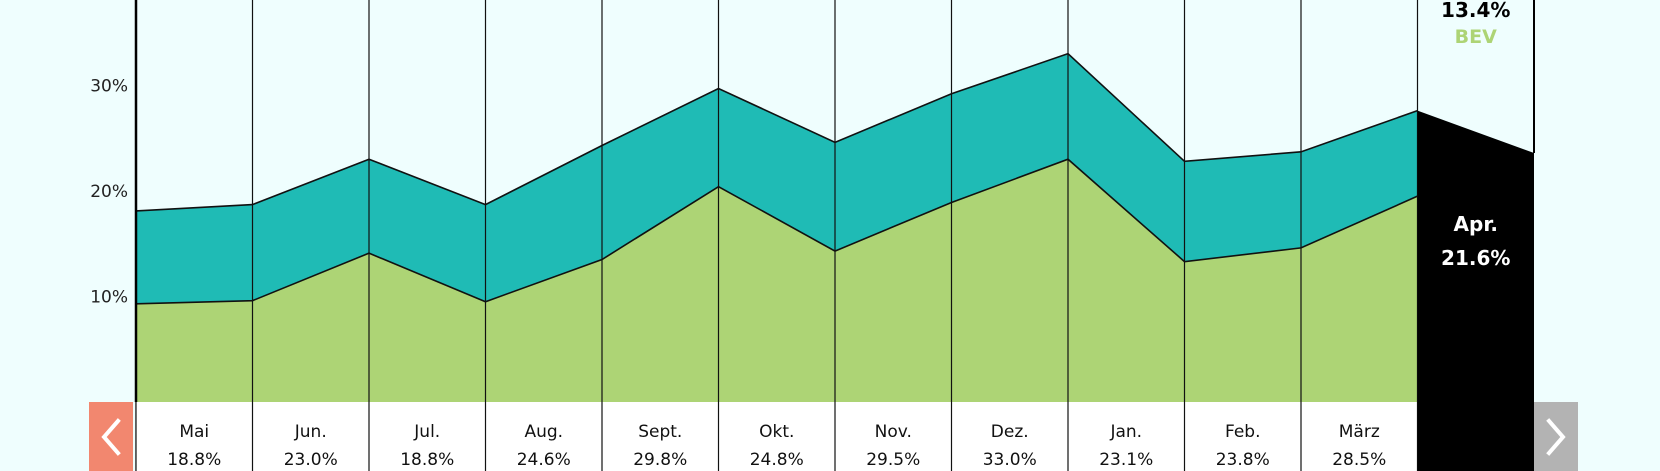 This screenshot has width=1660, height=471. I want to click on y-tick-label: 20%, so click(109, 192).